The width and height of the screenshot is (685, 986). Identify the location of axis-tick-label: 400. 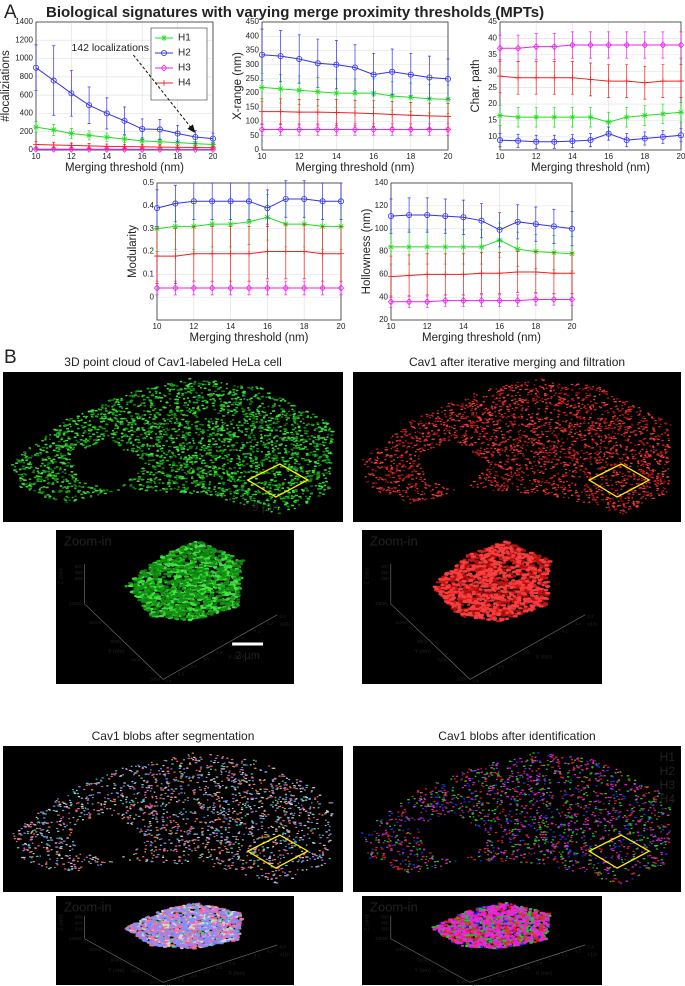
(79, 572).